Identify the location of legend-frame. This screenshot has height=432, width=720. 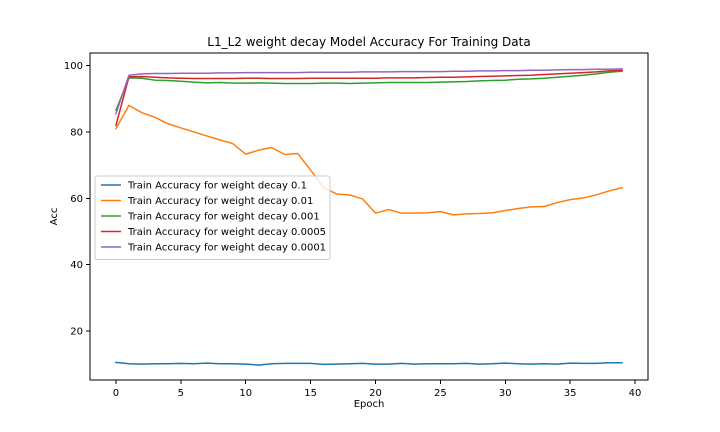
(212, 217).